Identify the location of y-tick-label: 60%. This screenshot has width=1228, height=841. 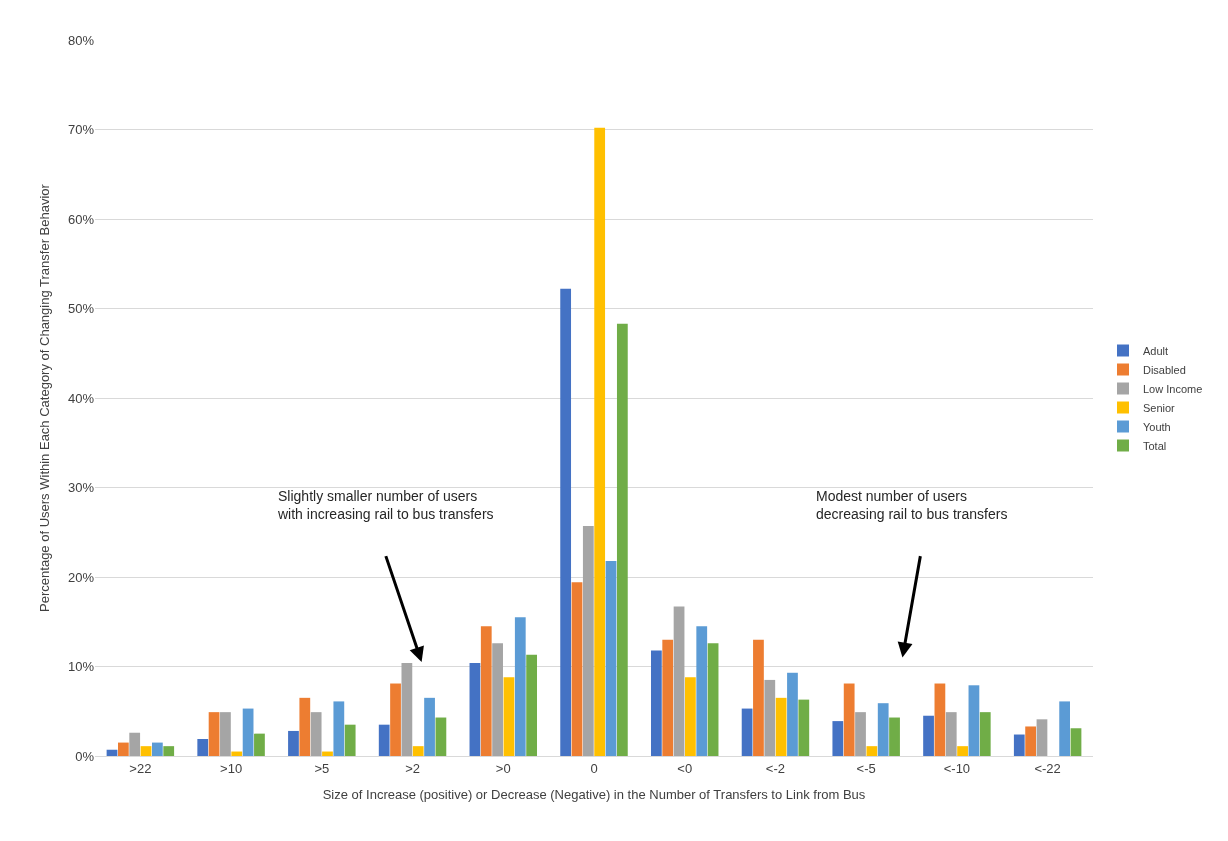
(81, 219).